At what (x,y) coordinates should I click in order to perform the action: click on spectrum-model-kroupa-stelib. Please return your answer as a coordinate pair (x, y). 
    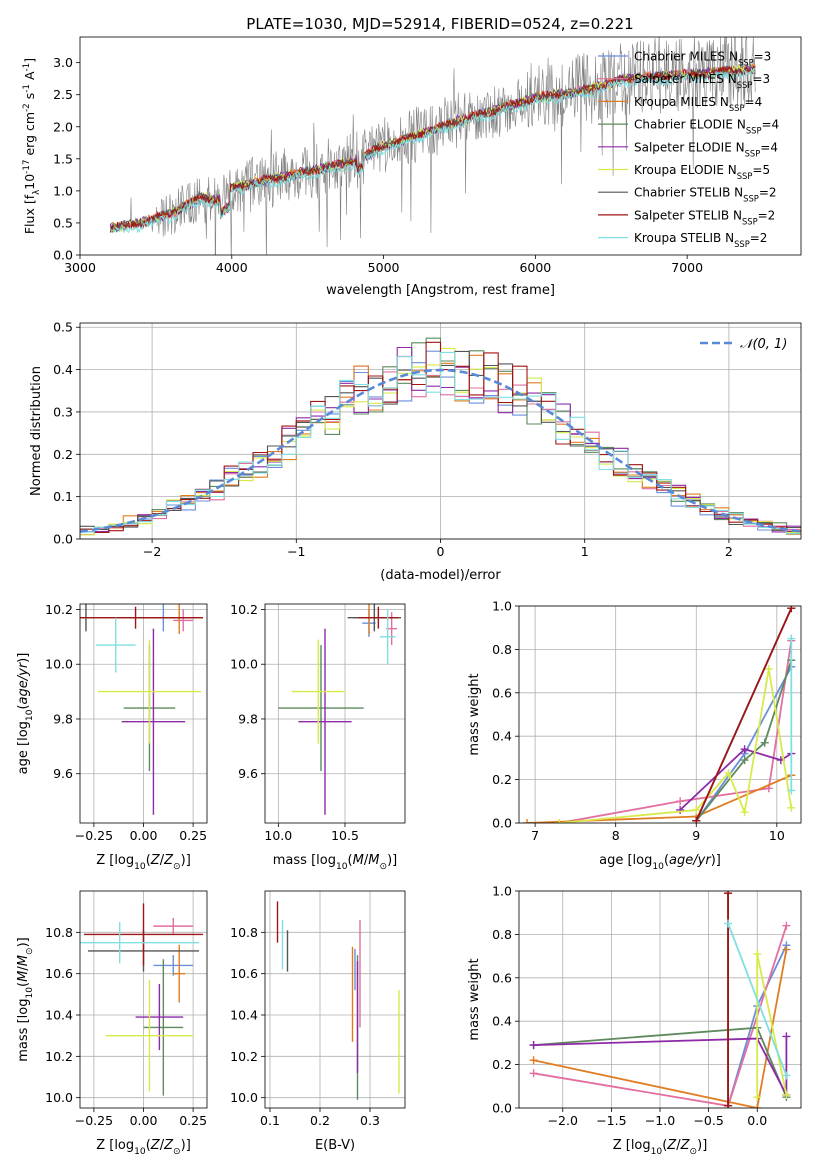
    Looking at the image, I should click on (433, 150).